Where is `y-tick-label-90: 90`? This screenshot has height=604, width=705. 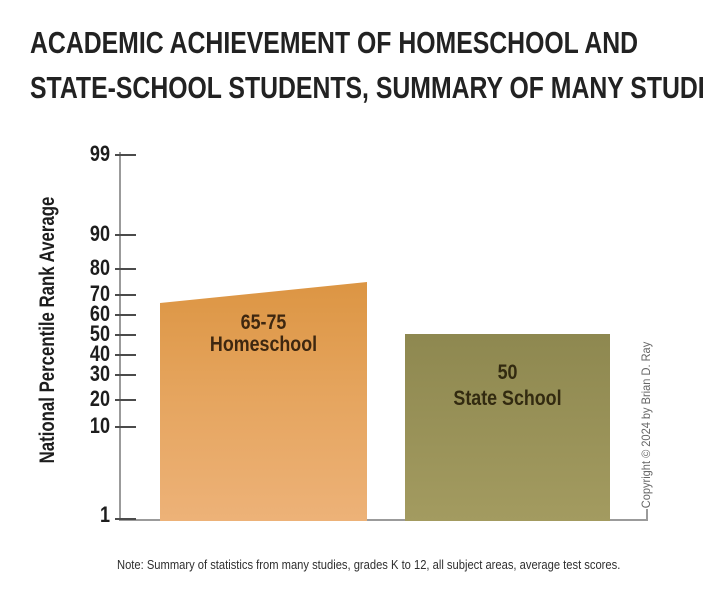
y-tick-label-90: 90 is located at coordinates (99, 233).